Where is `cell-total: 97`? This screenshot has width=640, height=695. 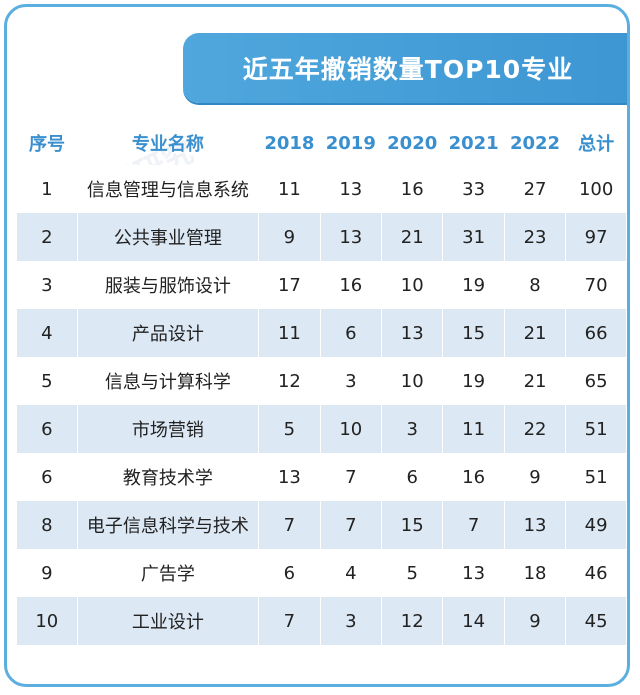
cell-total: 97 is located at coordinates (596, 237).